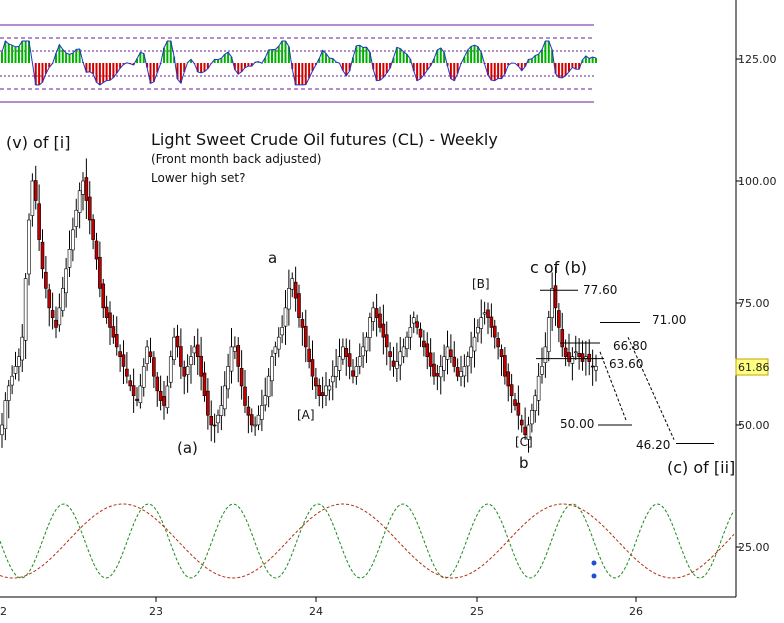 The width and height of the screenshot is (784, 623). What do you see at coordinates (481, 284) in the screenshot?
I see `wave-label: [B]` at bounding box center [481, 284].